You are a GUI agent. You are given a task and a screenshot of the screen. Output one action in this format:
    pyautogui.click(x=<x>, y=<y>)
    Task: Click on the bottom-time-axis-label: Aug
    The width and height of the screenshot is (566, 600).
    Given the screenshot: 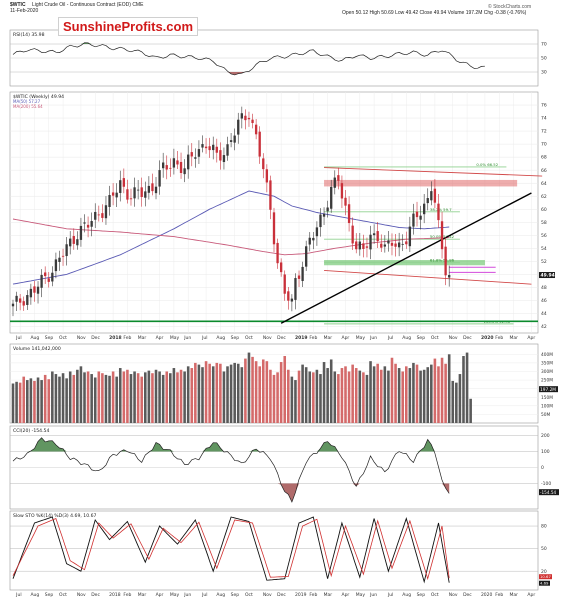 What is the action you would take?
    pyautogui.click(x=406, y=595)
    